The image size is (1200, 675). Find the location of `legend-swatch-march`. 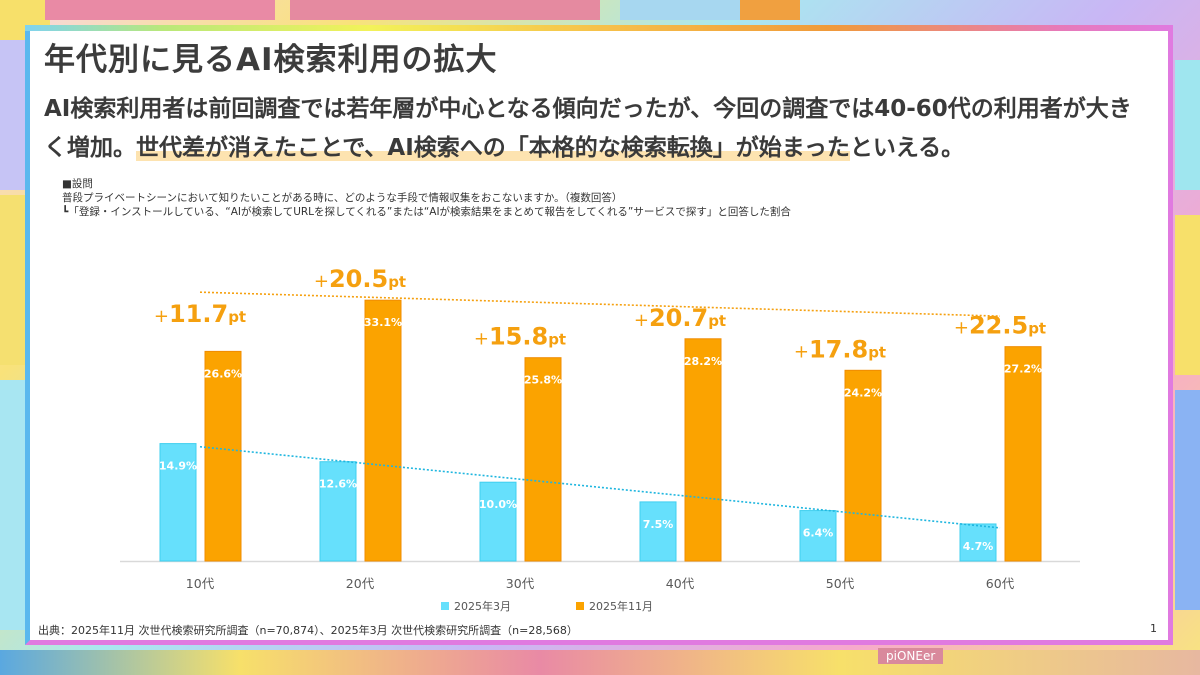

legend-swatch-march is located at coordinates (445, 606).